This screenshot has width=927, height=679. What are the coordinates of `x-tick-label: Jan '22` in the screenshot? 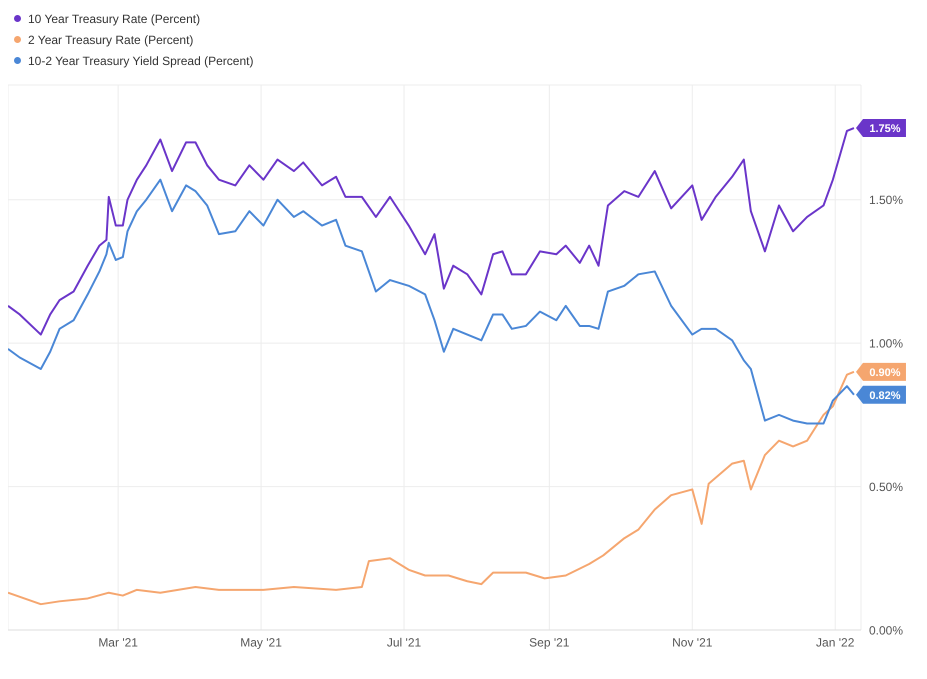 It's located at (835, 643).